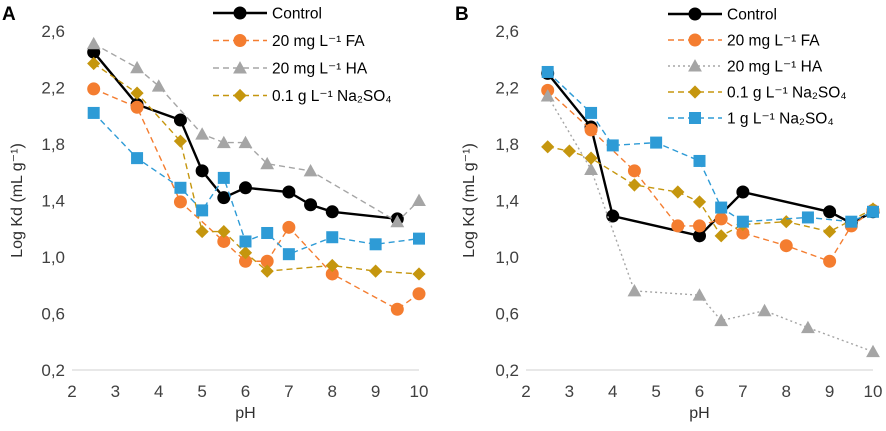 The height and width of the screenshot is (431, 886). Describe the element at coordinates (773, 41) in the screenshot. I see `legend-label: 20 mg L⁻¹ FA` at that location.